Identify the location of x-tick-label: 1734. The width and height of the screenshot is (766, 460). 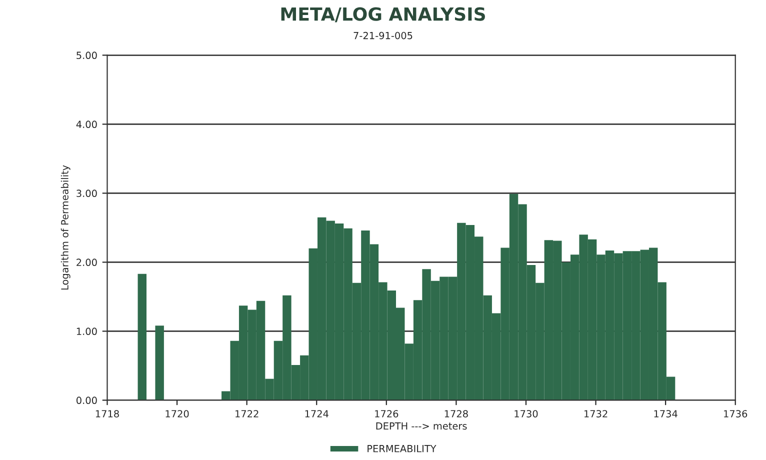
(666, 414).